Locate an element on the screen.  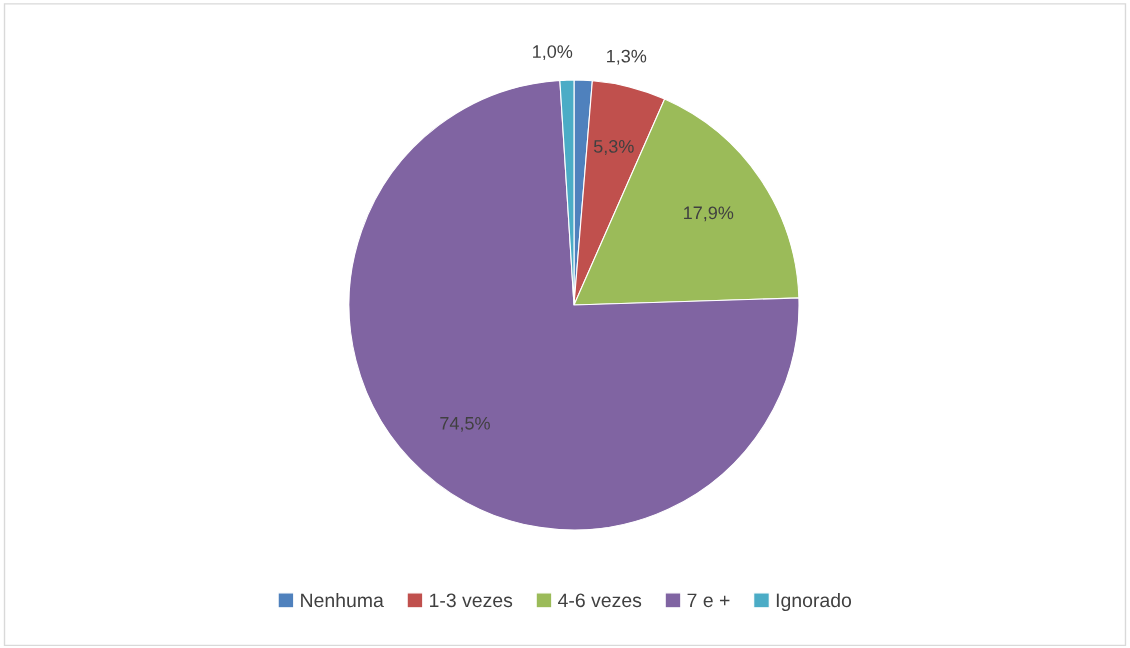
data-label: 74,5% is located at coordinates (465, 424).